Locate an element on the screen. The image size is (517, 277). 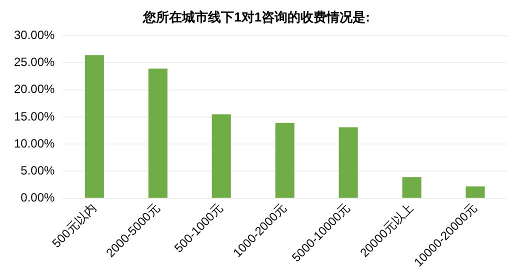
y-tick-label: 25.00% is located at coordinates (35, 62).